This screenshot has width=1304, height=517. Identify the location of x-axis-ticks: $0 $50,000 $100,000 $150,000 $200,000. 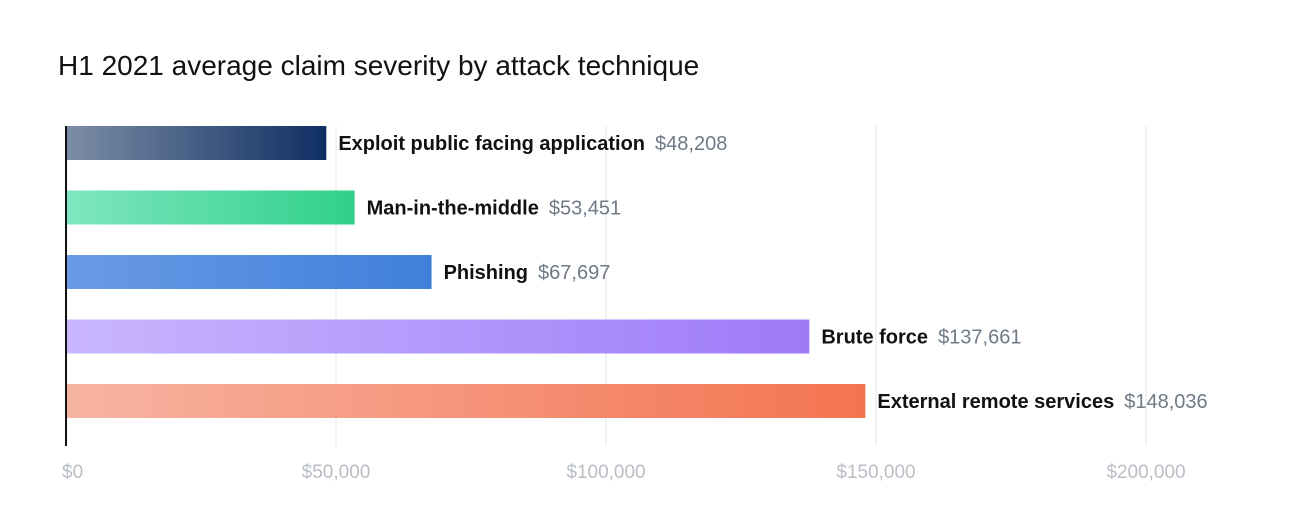
(624, 472).